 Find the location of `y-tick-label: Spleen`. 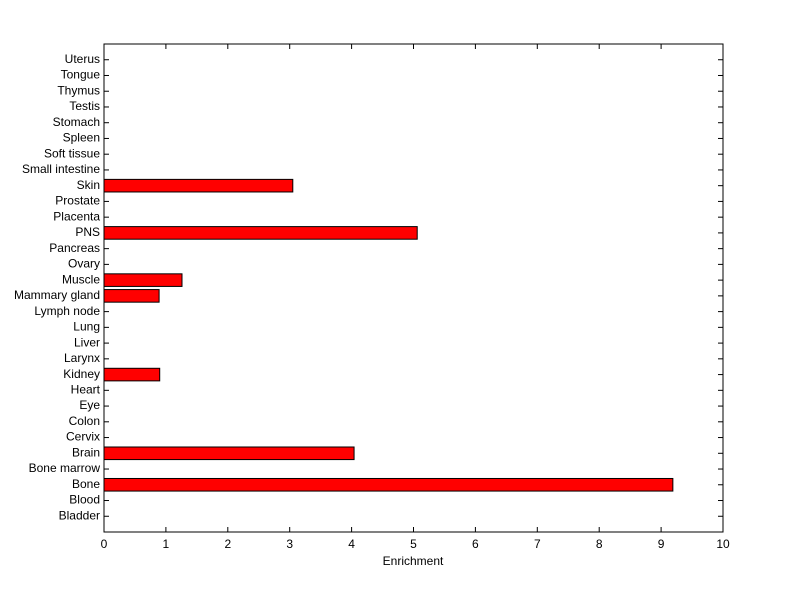

y-tick-label: Spleen is located at coordinates (81, 138).